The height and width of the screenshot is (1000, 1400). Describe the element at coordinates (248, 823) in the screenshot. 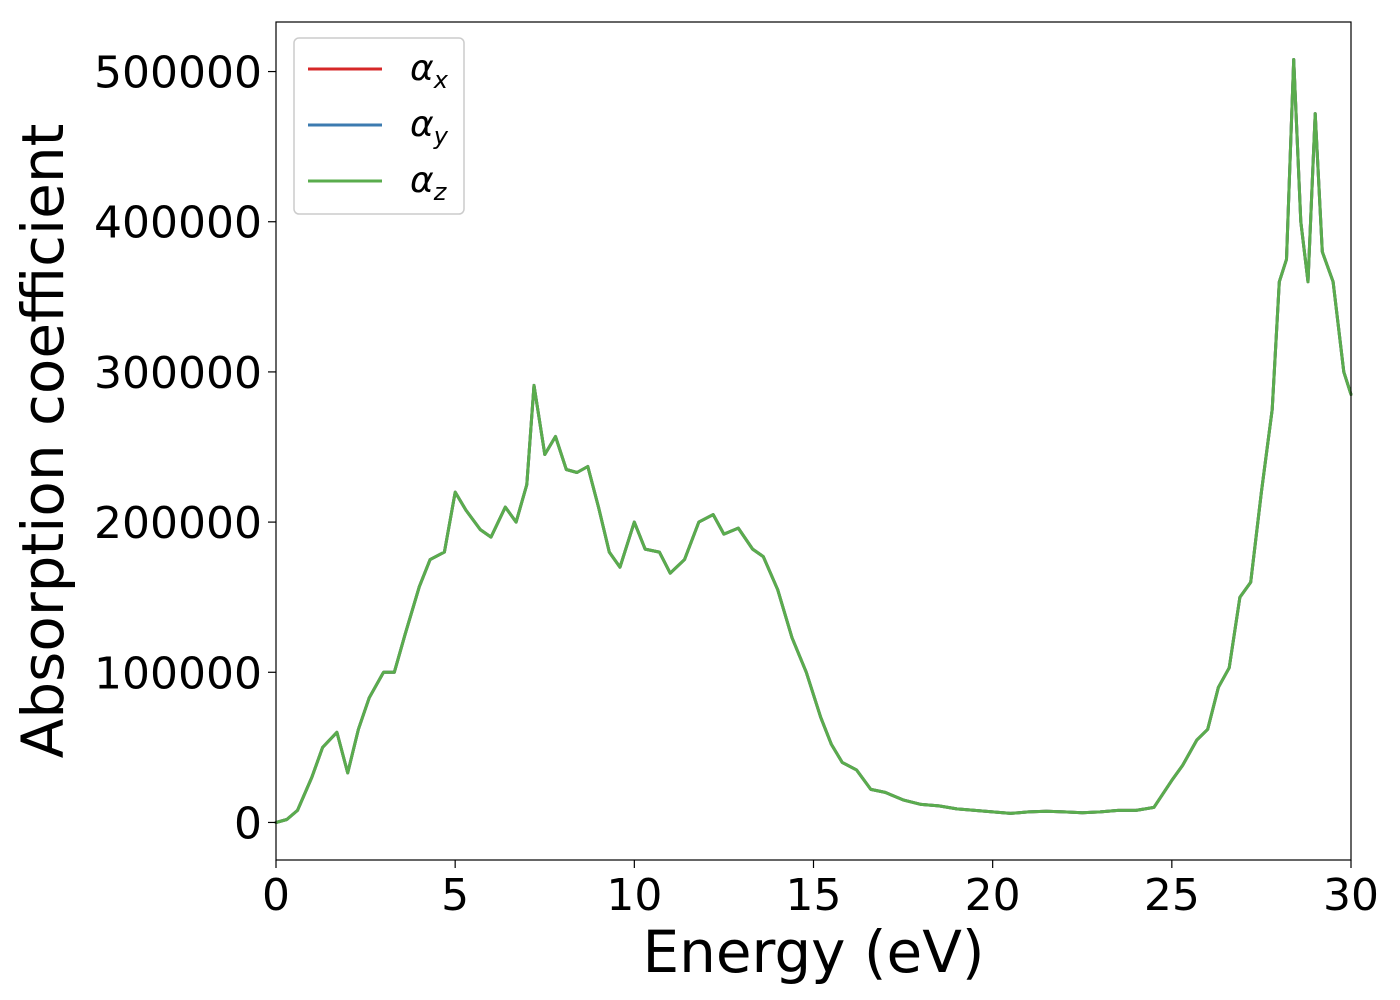

I see `y-tick-label: 0` at that location.